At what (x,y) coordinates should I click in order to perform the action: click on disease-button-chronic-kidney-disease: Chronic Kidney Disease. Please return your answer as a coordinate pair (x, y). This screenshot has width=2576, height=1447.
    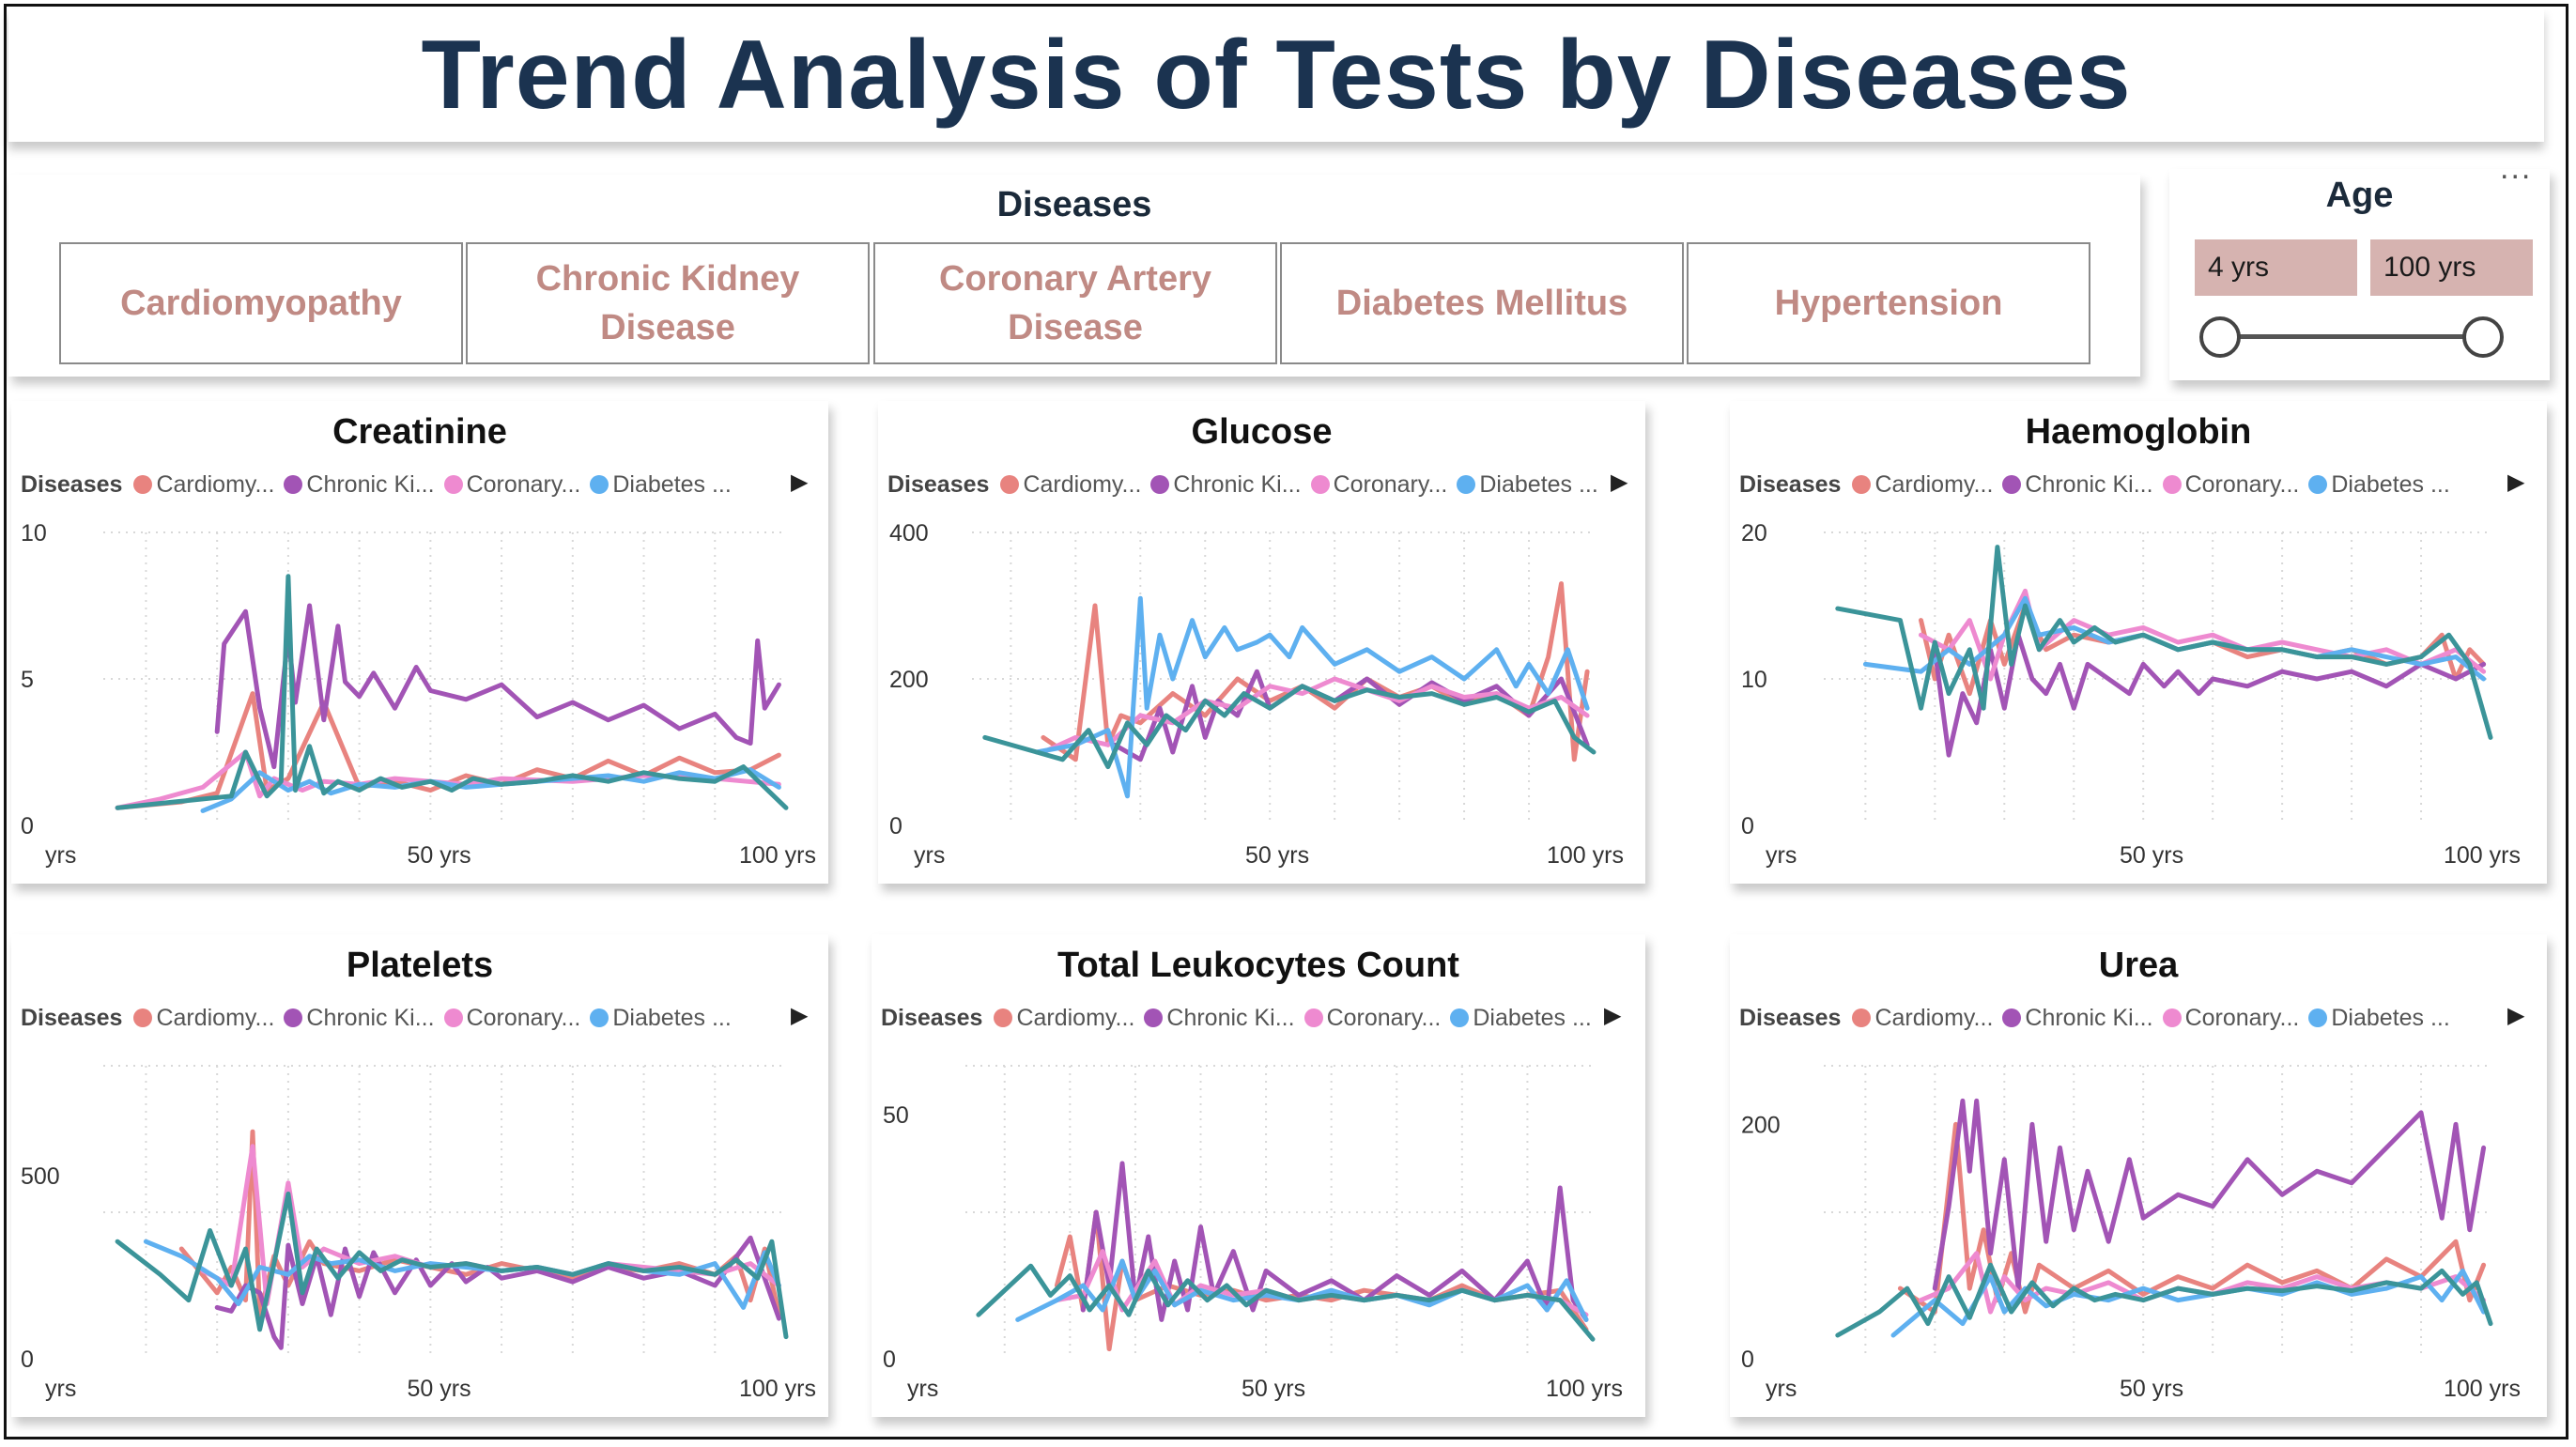
    Looking at the image, I should click on (668, 303).